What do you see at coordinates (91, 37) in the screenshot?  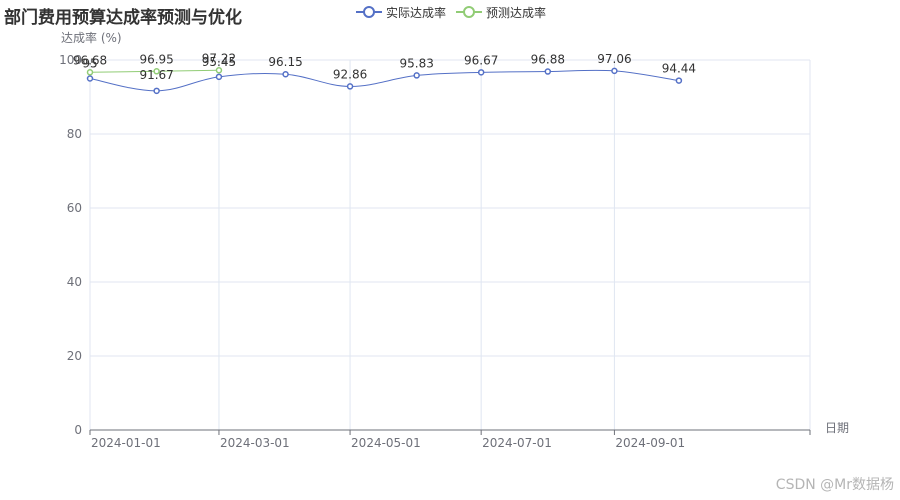 I see `y-axis-label: 达成率 (%)` at bounding box center [91, 37].